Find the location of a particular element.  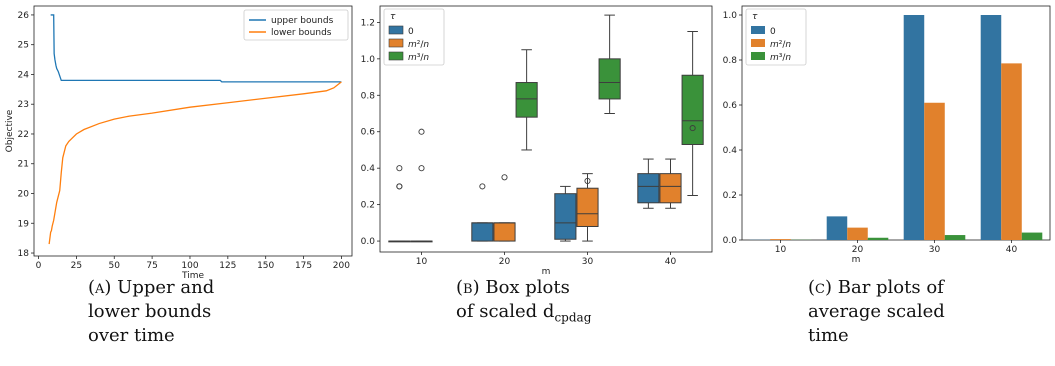

legend-label-a: lower bounds is located at coordinates (301, 33).